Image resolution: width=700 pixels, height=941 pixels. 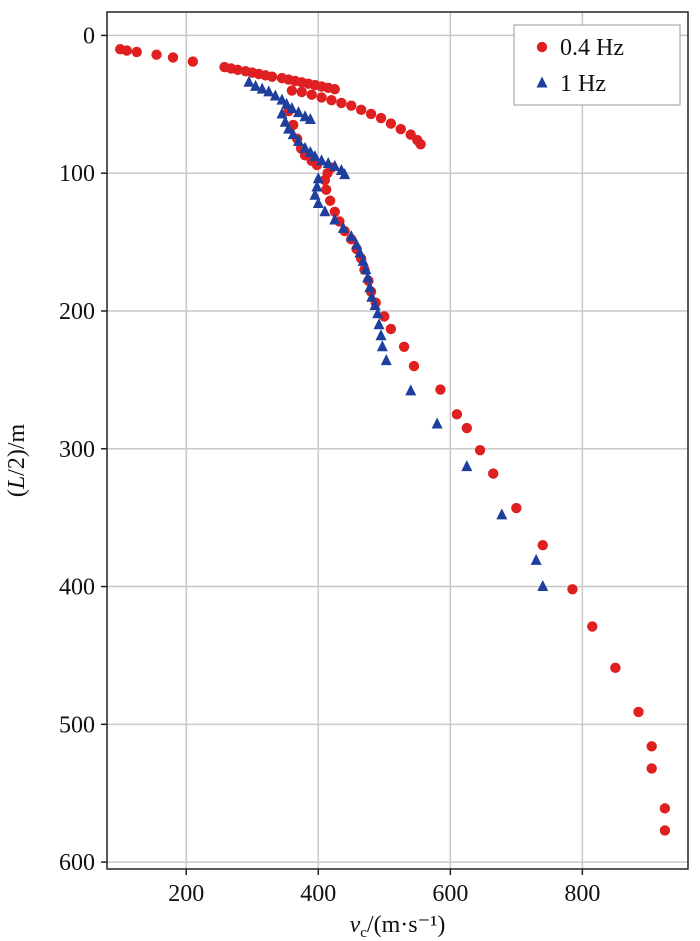 I want to click on legend: 0.4 Hz 1 Hz, so click(x=597, y=65).